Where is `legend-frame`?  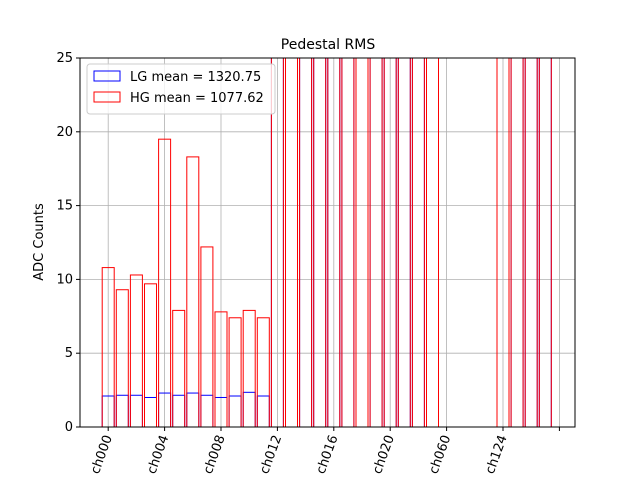
legend-frame is located at coordinates (181, 89).